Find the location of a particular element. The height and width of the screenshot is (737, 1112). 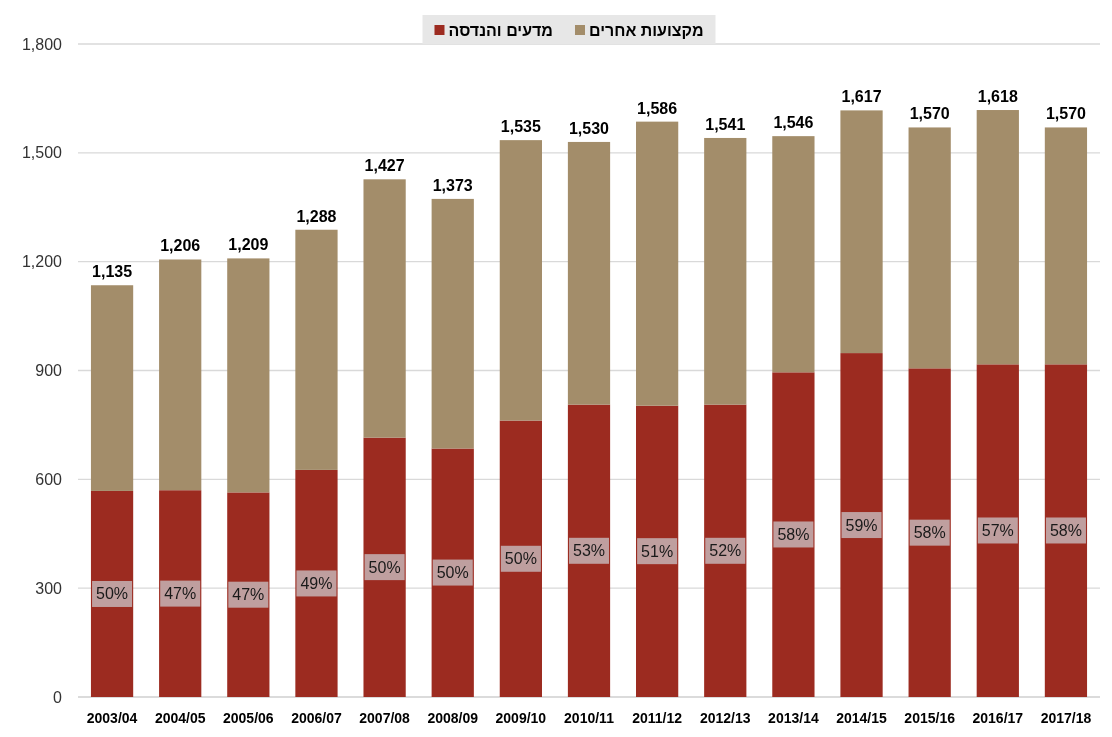

x-tick-label: 2005/06 is located at coordinates (248, 718).